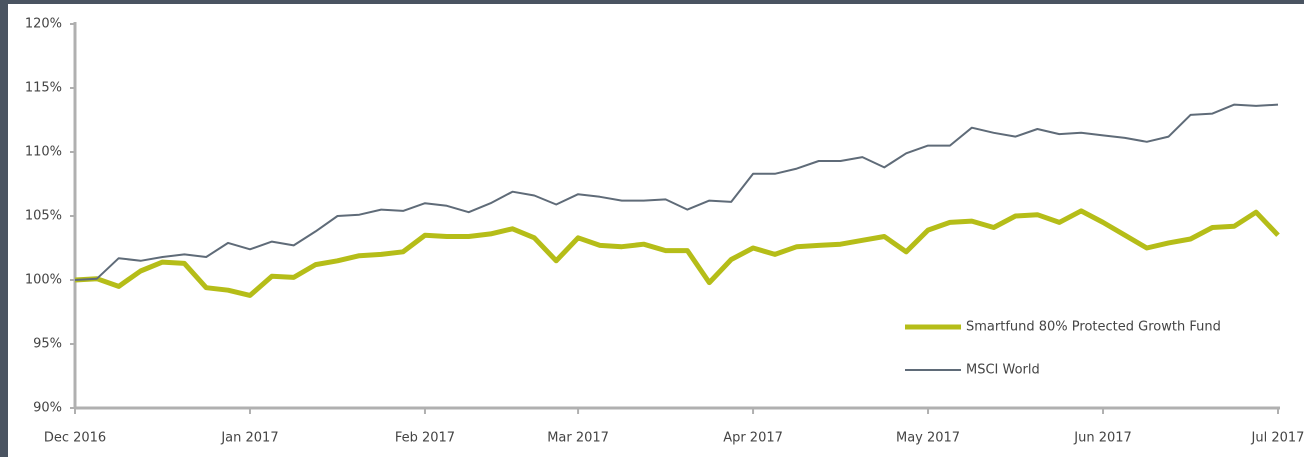  Describe the element at coordinates (1102, 438) in the screenshot. I see `x-tick-label: Jun 2017` at that location.